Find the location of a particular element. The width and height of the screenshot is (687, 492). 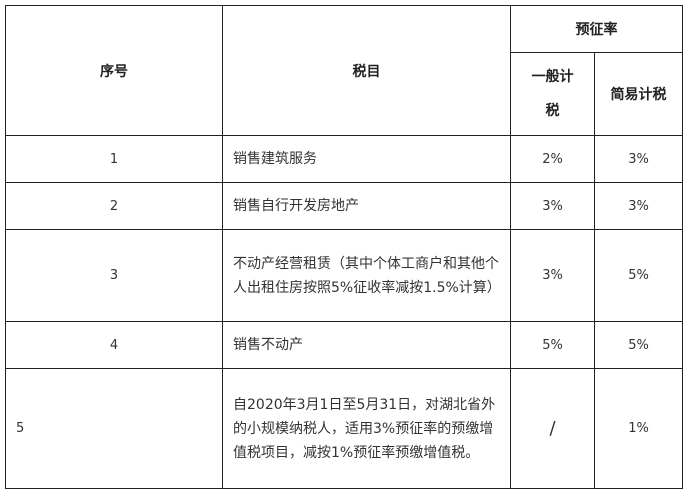

table-row: 4 销售不动产 5% 5% is located at coordinates (344, 345).